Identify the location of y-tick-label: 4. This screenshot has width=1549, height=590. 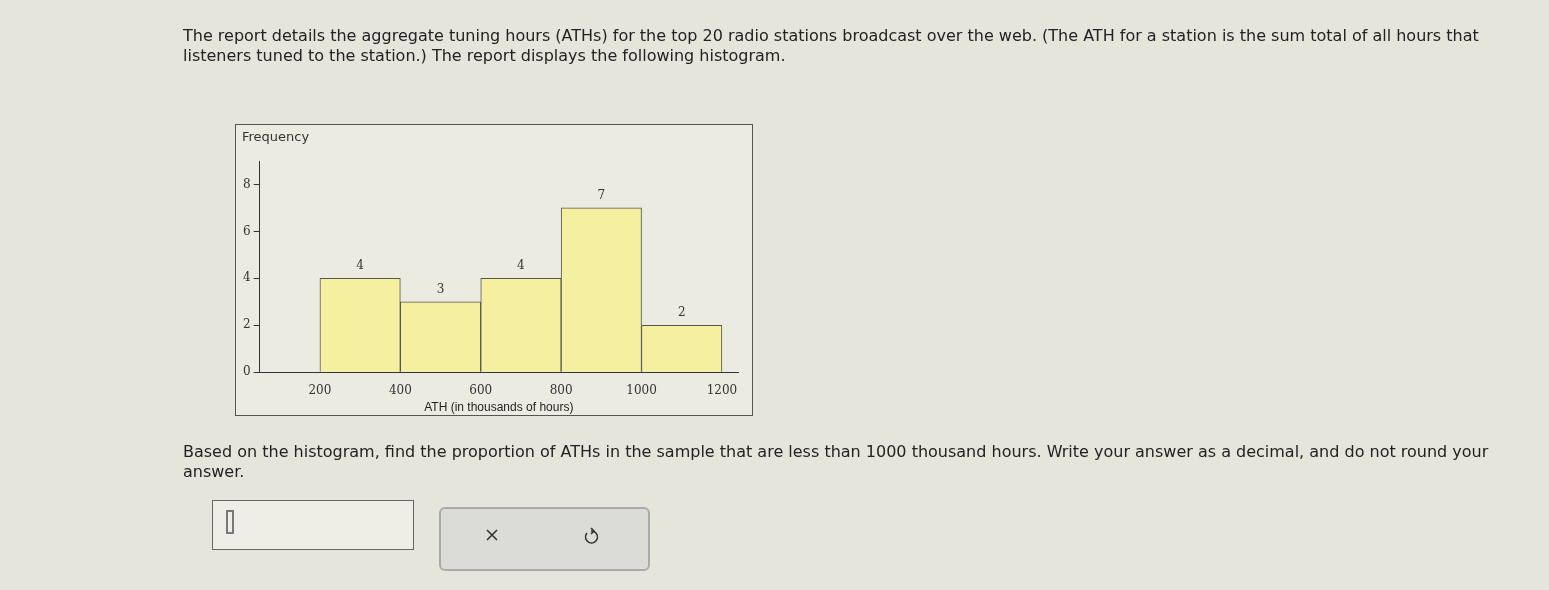
(246, 277).